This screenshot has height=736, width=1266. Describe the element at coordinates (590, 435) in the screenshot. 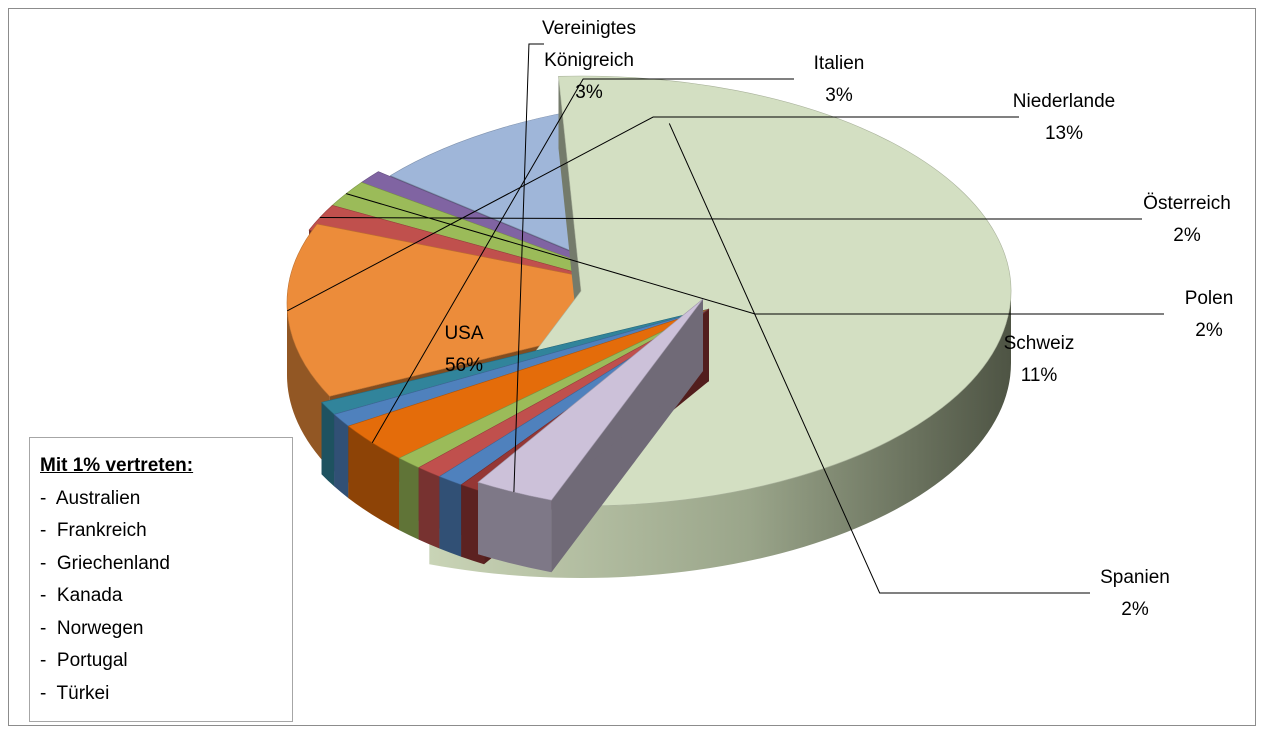

I see `pie-slice-vereinigtes-königreich` at that location.